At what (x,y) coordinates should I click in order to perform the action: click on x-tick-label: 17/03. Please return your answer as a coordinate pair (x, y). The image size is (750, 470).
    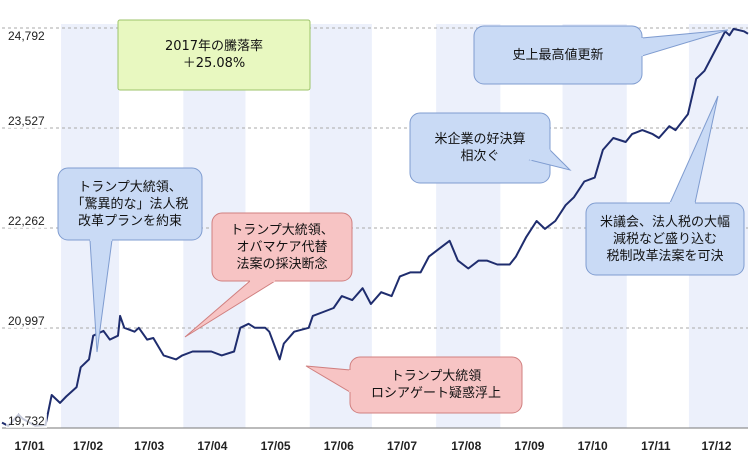
    Looking at the image, I should click on (149, 446).